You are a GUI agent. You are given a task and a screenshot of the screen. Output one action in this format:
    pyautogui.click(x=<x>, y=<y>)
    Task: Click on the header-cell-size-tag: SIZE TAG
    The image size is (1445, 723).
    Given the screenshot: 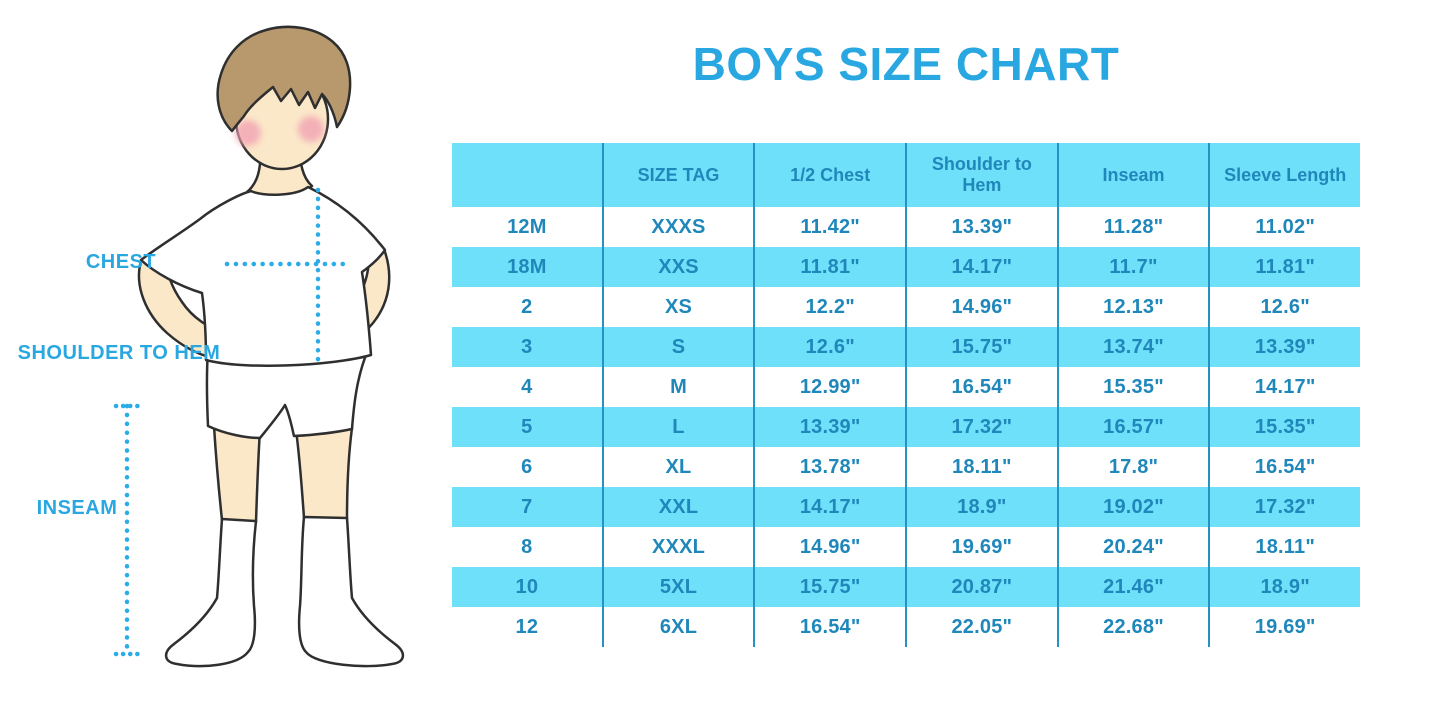 What is the action you would take?
    pyautogui.click(x=680, y=175)
    